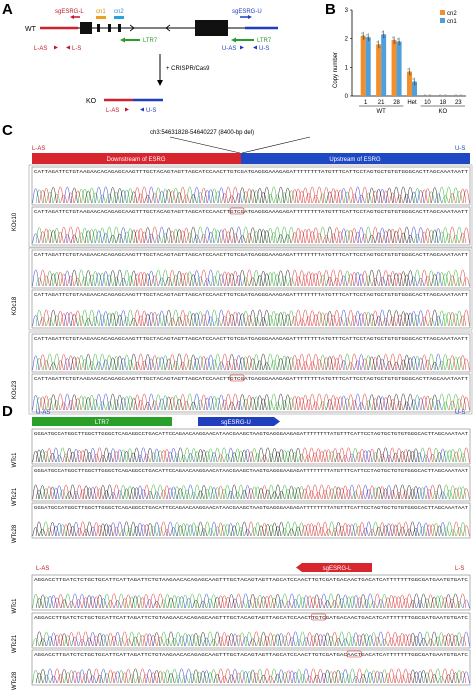  I want to click on legend-label-cn1: cn1, so click(452, 22).